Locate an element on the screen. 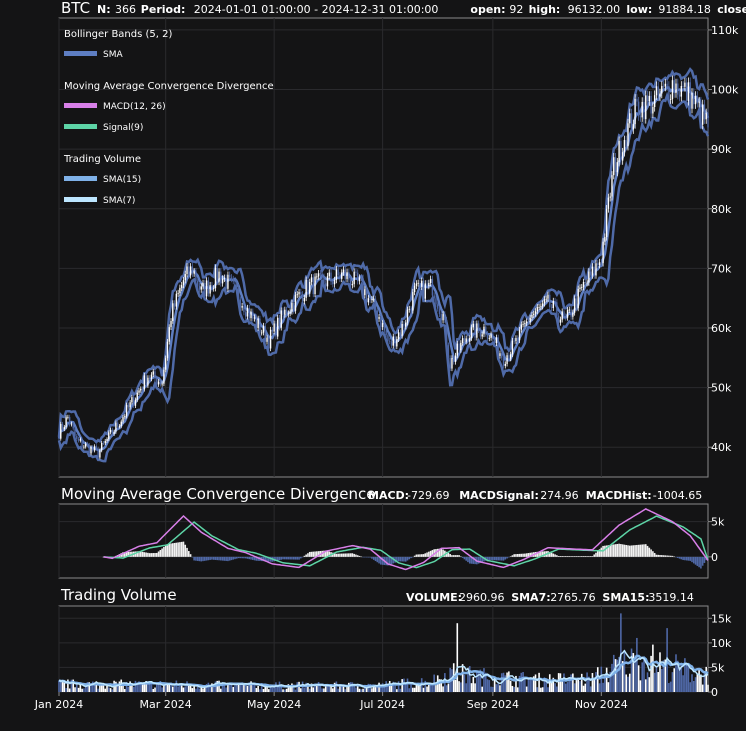 Image resolution: width=746 pixels, height=731 pixels. price-panel-title: BTC is located at coordinates (75, 8).